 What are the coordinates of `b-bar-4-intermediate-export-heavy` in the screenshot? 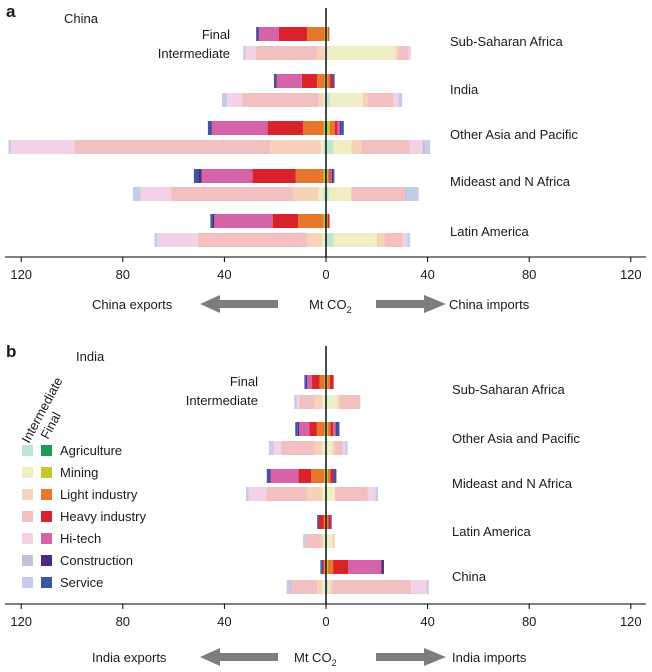 It's located at (304, 587).